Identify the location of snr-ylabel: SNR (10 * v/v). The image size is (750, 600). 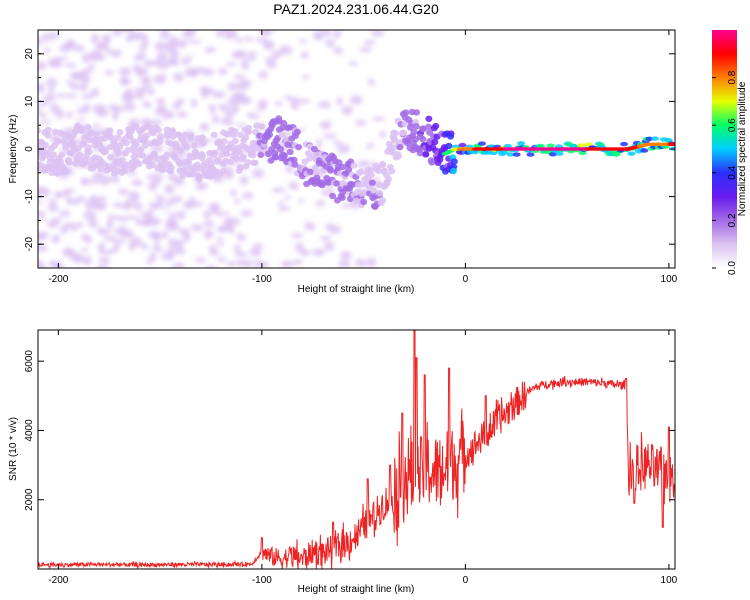
(13, 449).